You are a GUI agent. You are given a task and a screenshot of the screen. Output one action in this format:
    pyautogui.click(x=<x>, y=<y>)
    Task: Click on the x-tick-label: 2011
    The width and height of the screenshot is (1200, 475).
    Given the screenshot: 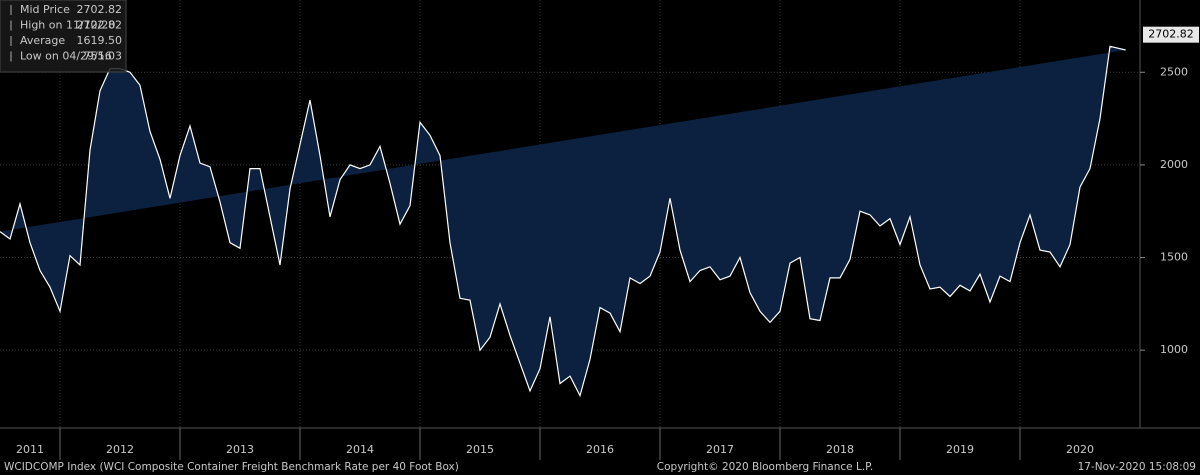 What is the action you would take?
    pyautogui.click(x=30, y=449)
    